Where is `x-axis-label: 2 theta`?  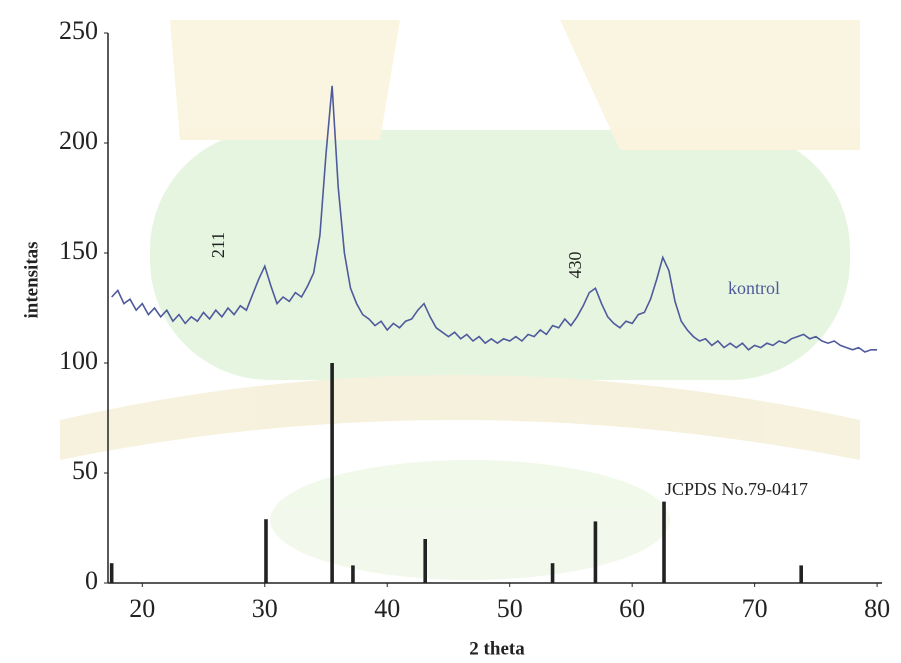
x-axis-label: 2 theta is located at coordinates (497, 648).